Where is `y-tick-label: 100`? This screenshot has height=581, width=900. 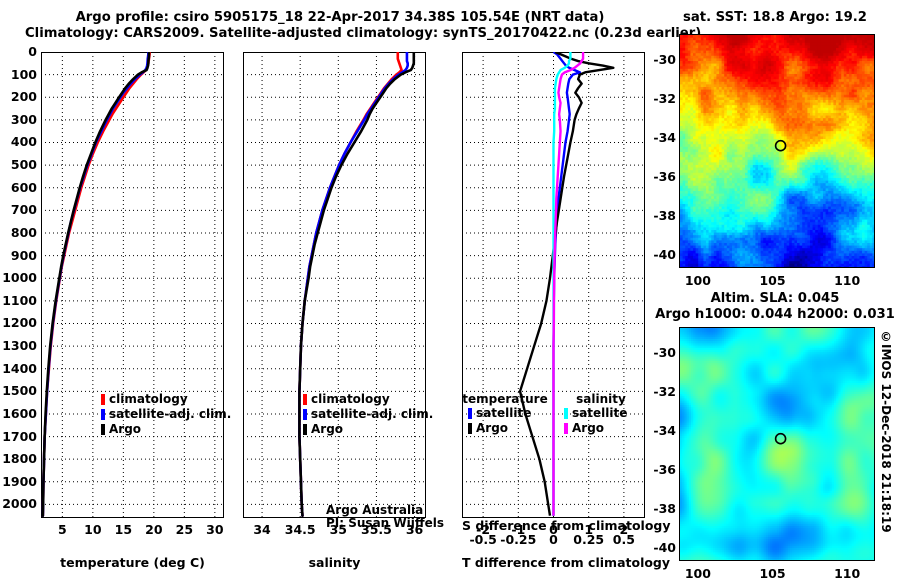
y-tick-label: 100 is located at coordinates (18, 74).